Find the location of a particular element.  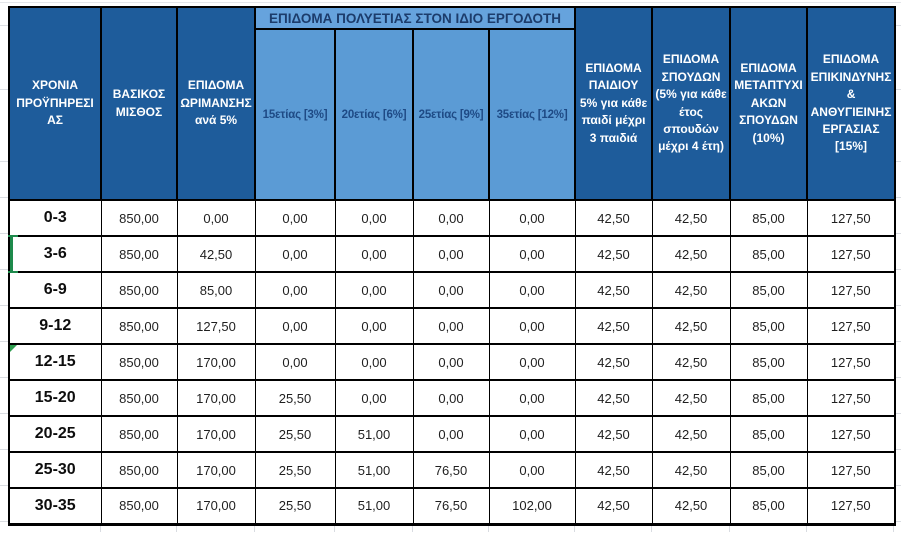

row-label: 15-20 is located at coordinates (55, 398).